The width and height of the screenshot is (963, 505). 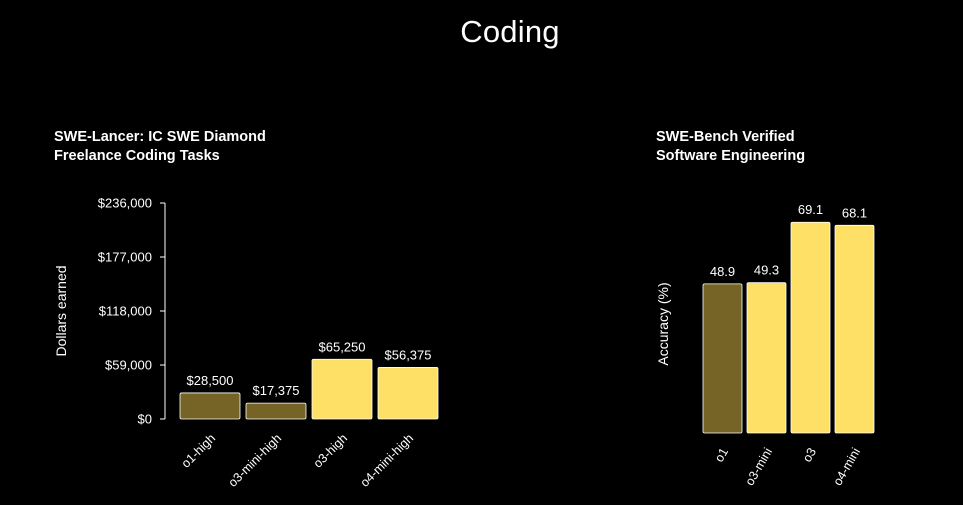 I want to click on swe-bench-value-label-o1: 48.9, so click(x=722, y=271).